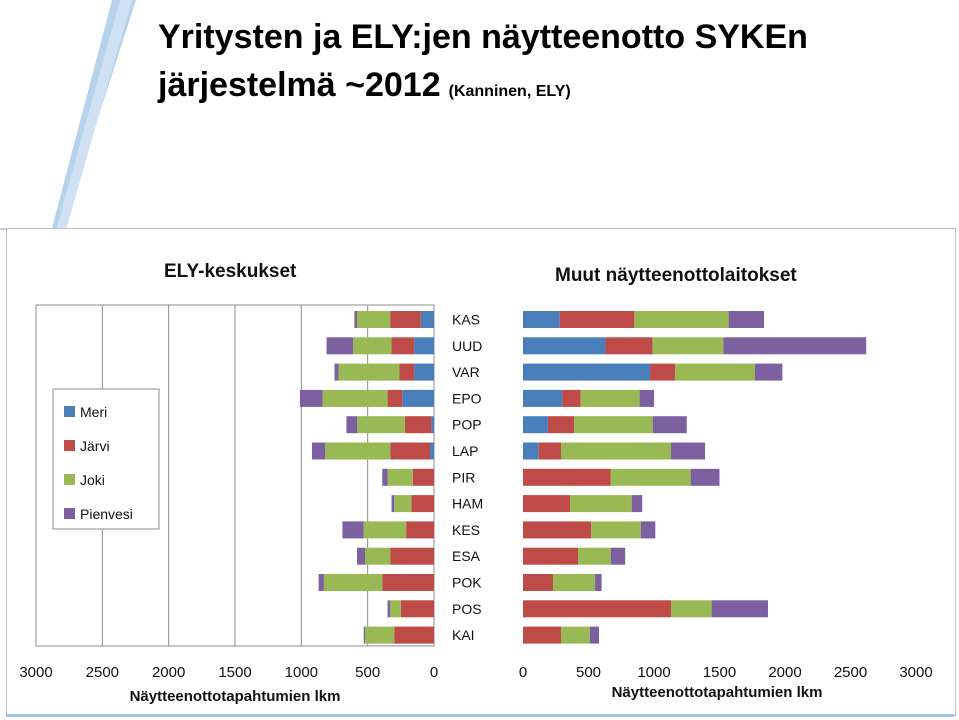  What do you see at coordinates (597, 609) in the screenshot?
I see `right-bar-pos-jarvi` at bounding box center [597, 609].